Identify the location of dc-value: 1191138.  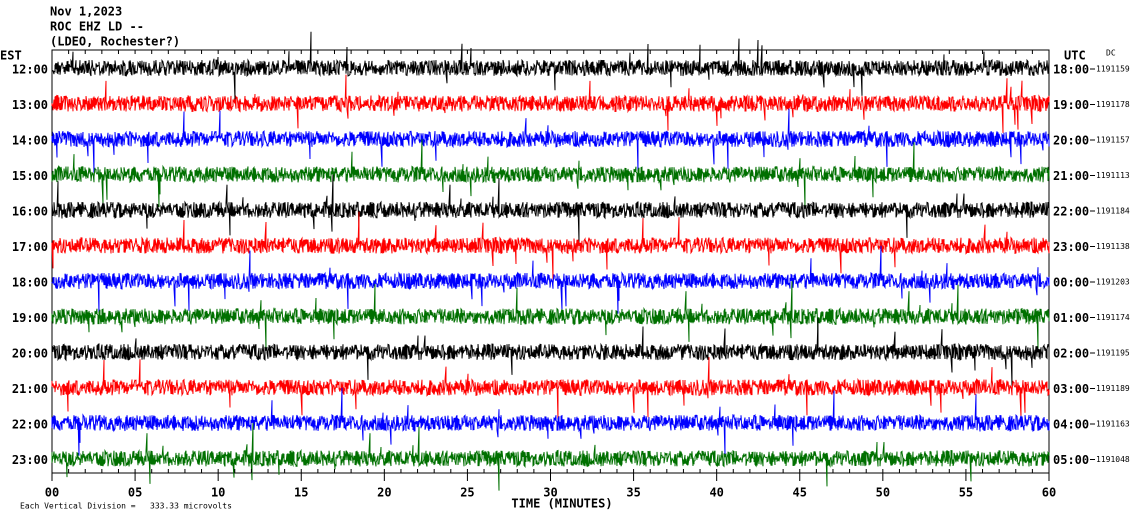
(1113, 246).